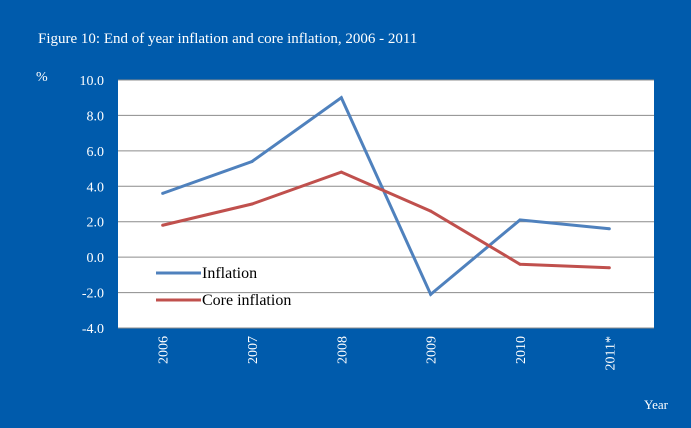 The height and width of the screenshot is (428, 691). I want to click on y-tick-labels: 10.0 8.0 6.0 4.0 2.0 0.0 -2.0 -4.0, so click(92, 205).